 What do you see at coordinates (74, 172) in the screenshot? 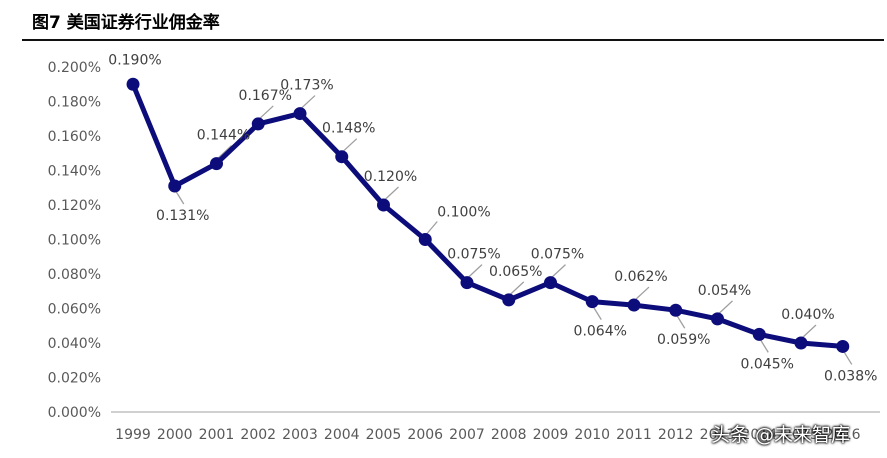
I see `y-tick-label: 0.140%` at bounding box center [74, 172].